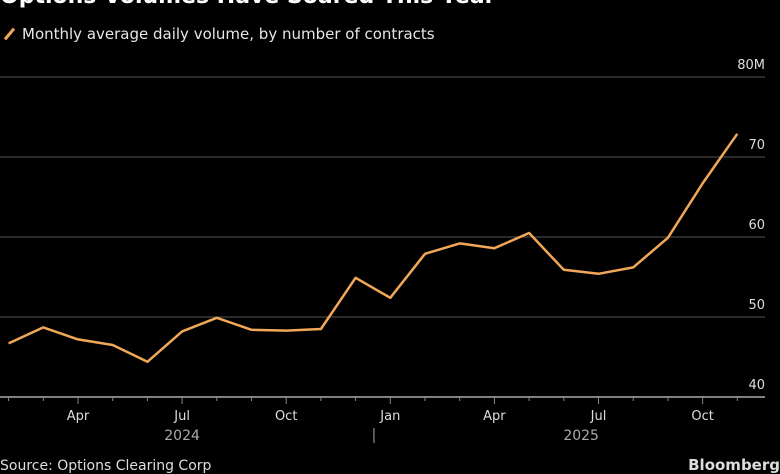 This screenshot has width=780, height=474. Describe the element at coordinates (734, 465) in the screenshot. I see `brand-logo: Bloomberg` at that location.